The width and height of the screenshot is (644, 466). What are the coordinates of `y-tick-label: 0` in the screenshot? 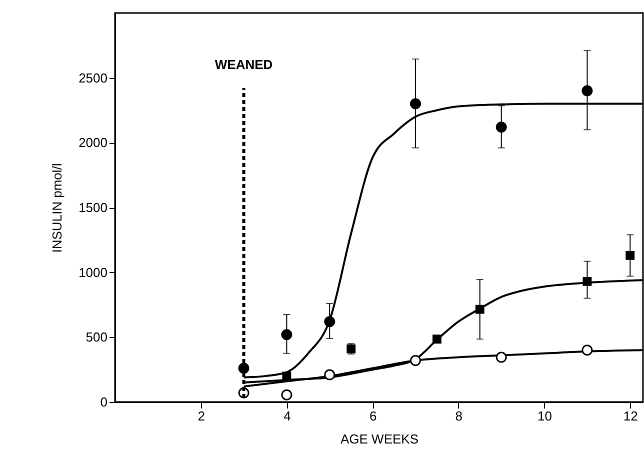 It's located at (104, 402).